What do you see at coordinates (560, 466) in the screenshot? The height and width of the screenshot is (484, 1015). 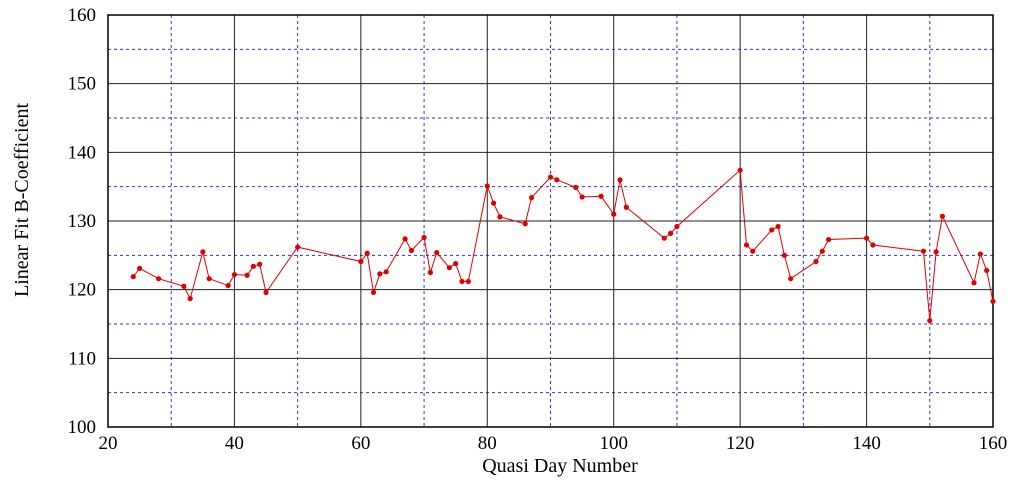 I see `x-axis-title: Quasi Day Number` at bounding box center [560, 466].